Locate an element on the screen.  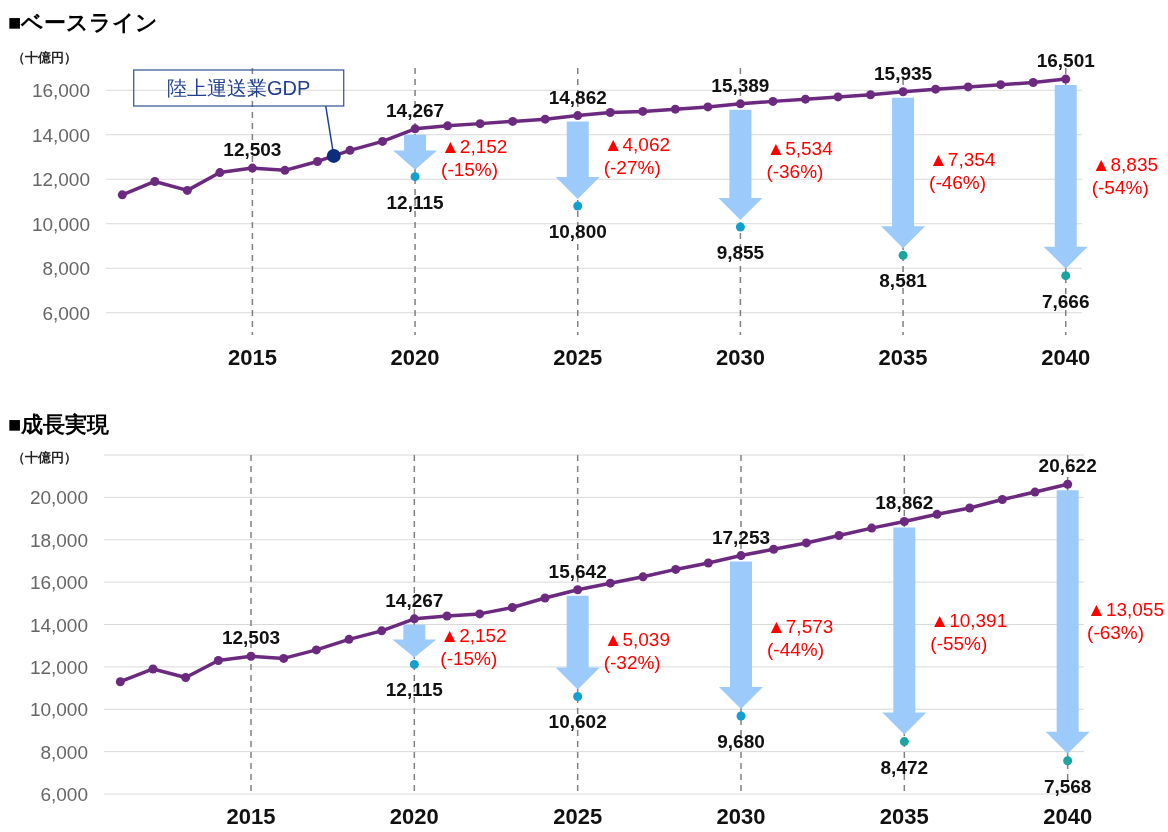
data-label: 15,389 is located at coordinates (740, 85).